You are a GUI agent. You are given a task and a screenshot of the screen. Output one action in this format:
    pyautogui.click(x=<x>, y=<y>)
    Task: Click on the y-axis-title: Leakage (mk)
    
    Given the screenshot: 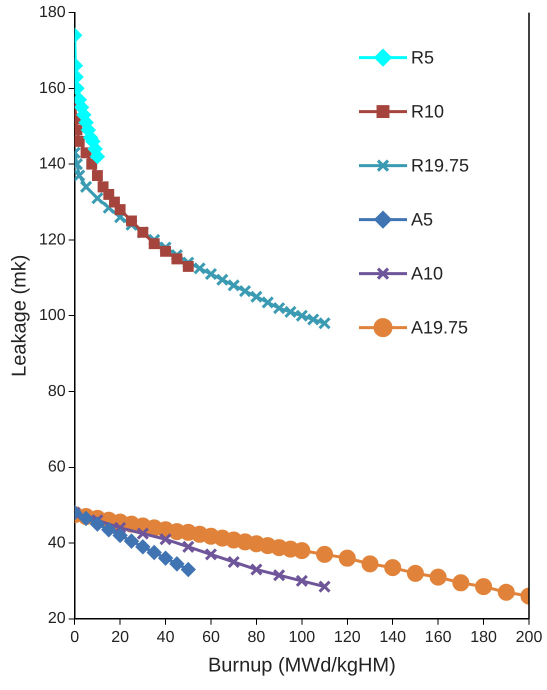 What is the action you would take?
    pyautogui.click(x=19, y=315)
    